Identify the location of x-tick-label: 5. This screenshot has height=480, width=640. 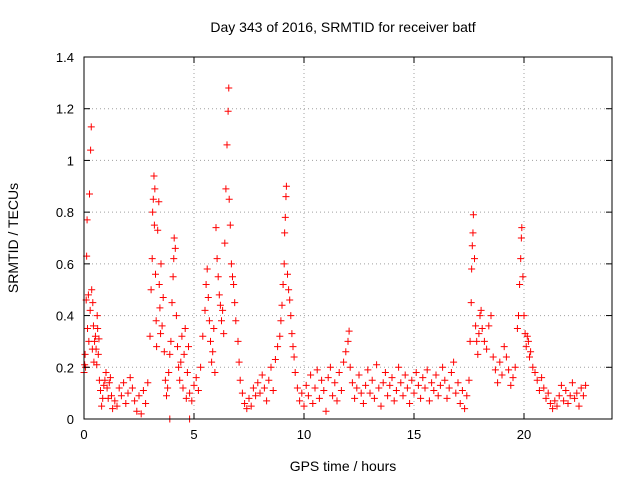
(193, 434).